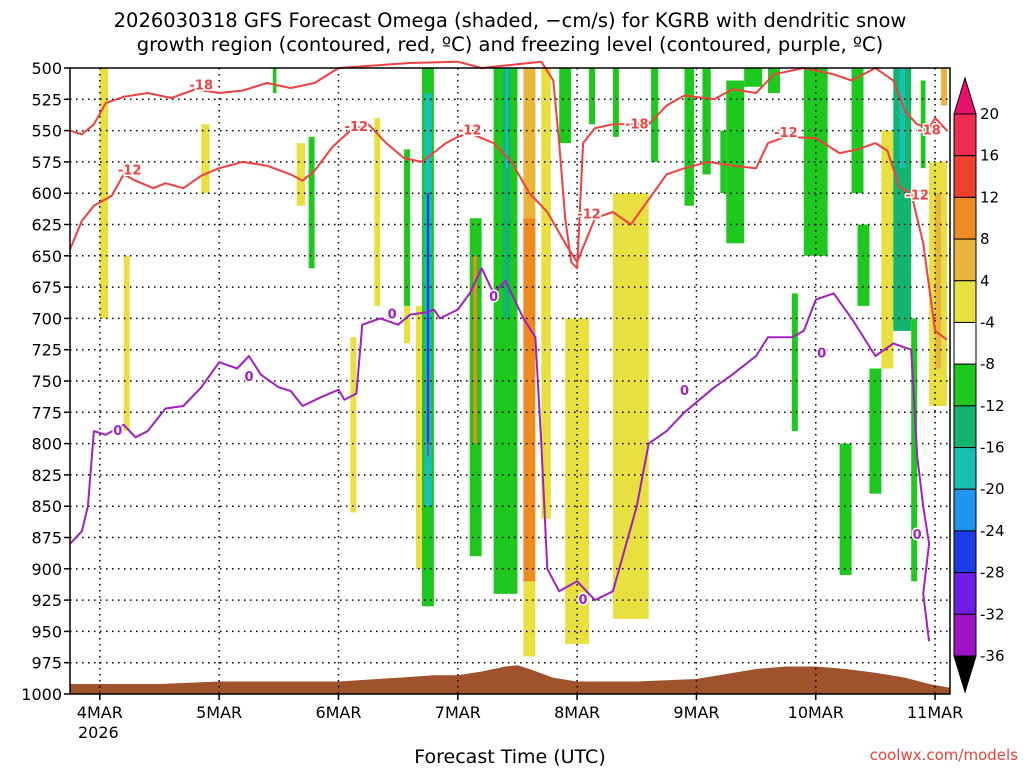 Image resolution: width=1024 pixels, height=768 pixels. I want to click on colorbar-label-5: -4, so click(987, 322).